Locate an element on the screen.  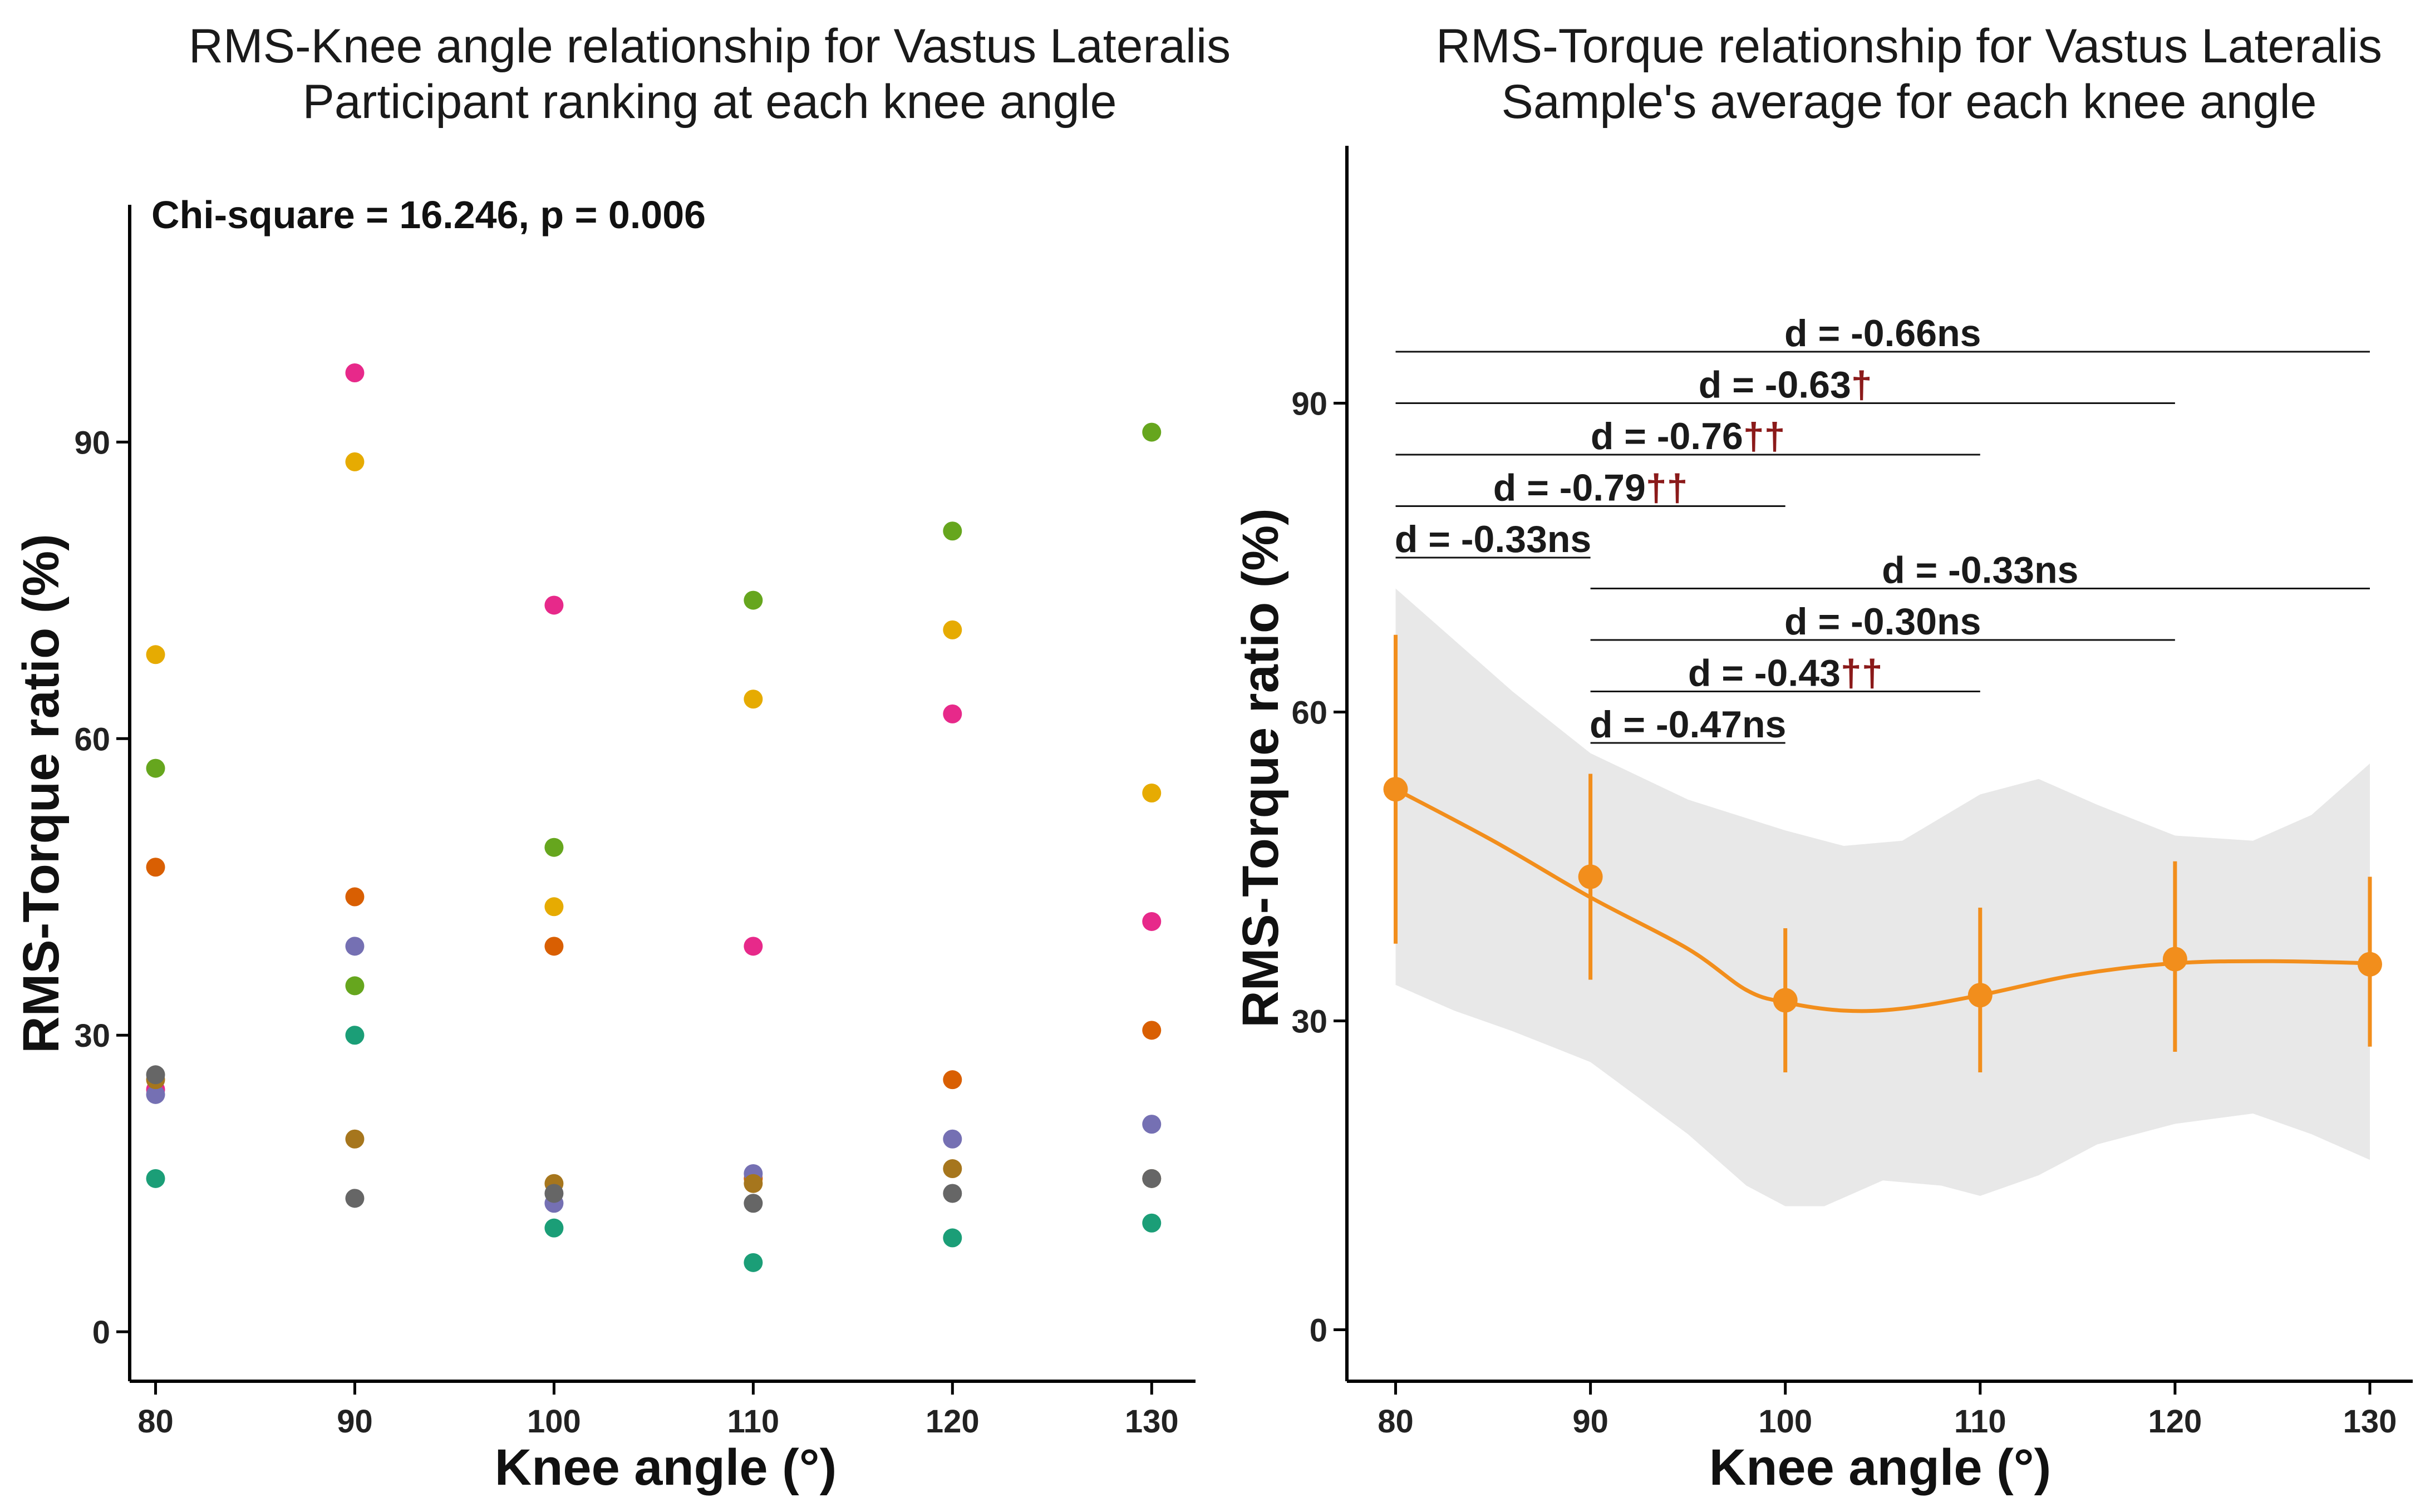
comparison-label: d = -0.30ns is located at coordinates (1883, 621).